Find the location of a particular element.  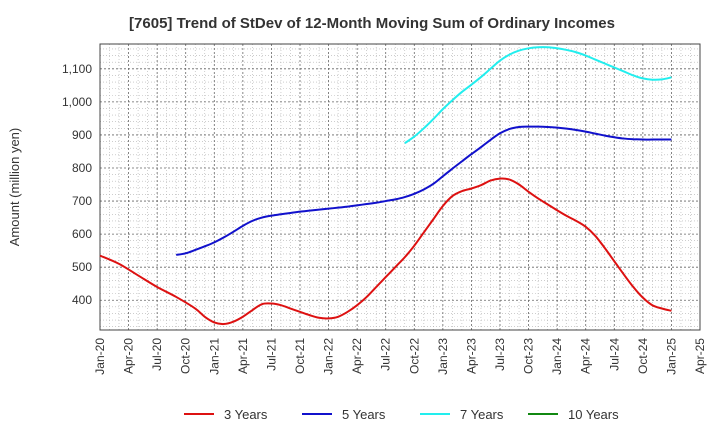

x-tick-label: Jan-22 is located at coordinates (329, 356).